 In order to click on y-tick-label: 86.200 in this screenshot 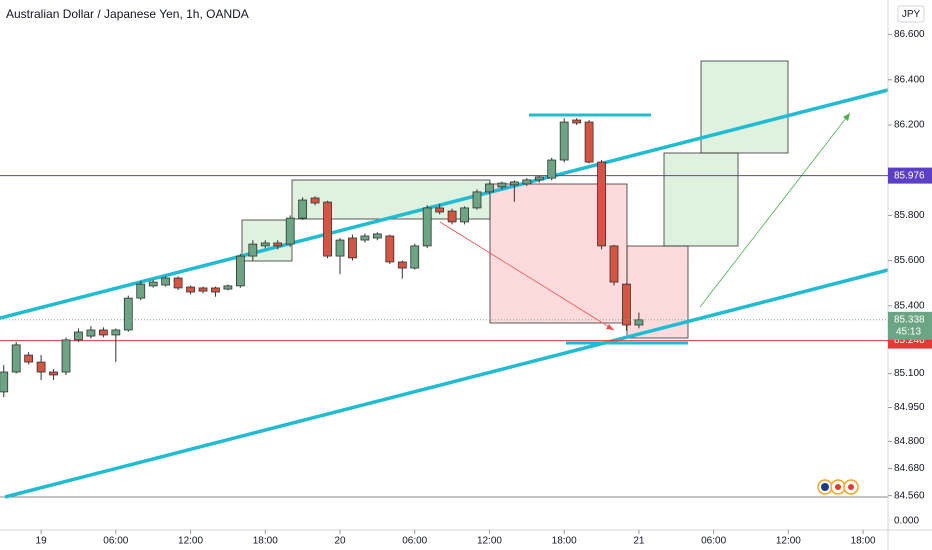, I will do `click(909, 125)`.